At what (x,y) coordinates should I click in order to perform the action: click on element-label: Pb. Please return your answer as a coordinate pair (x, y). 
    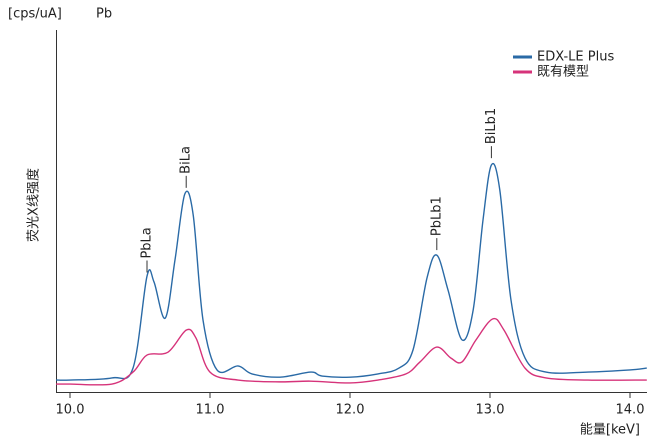
    Looking at the image, I should click on (104, 14).